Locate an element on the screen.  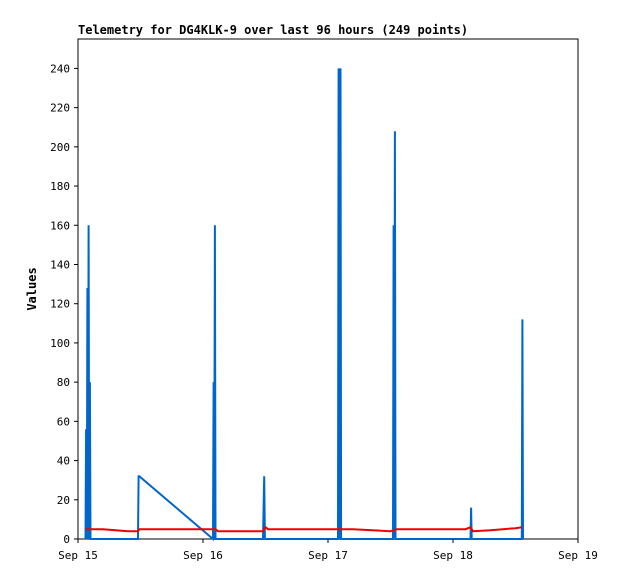
x-tick-label: Sep 16 is located at coordinates (203, 555).